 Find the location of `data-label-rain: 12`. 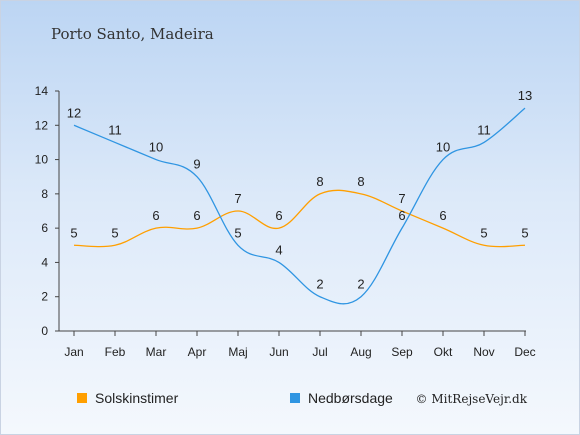

data-label-rain: 12 is located at coordinates (74, 112).